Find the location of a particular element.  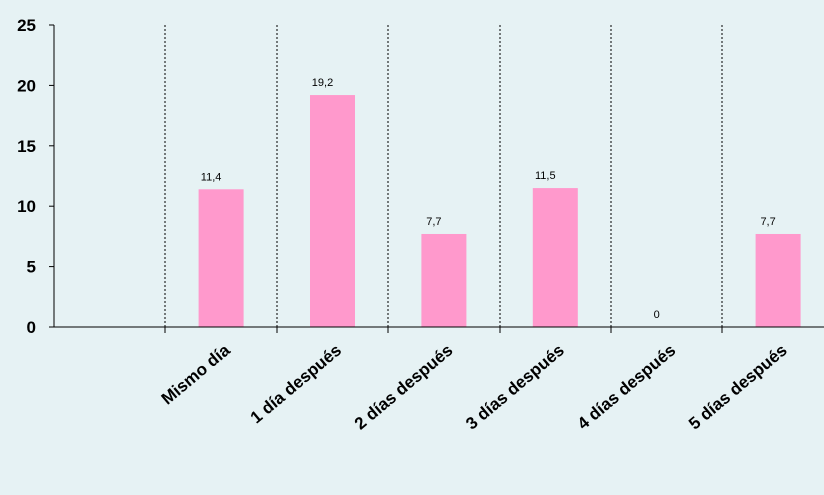

data-label: 19,2 is located at coordinates (322, 83).